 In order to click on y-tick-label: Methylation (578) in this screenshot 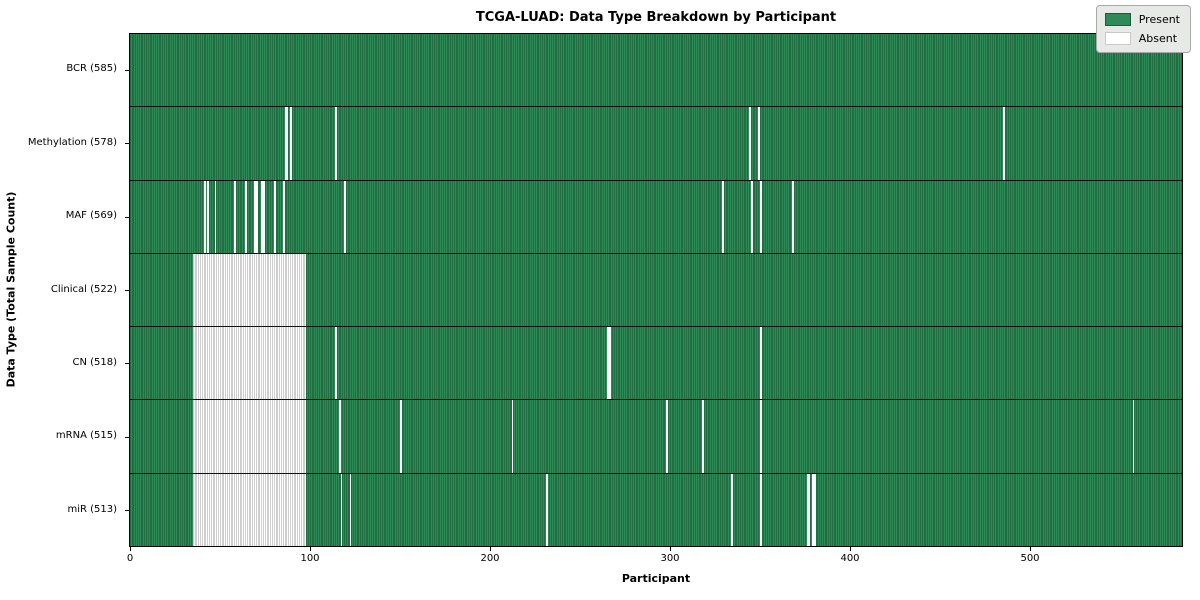, I will do `click(72, 142)`.